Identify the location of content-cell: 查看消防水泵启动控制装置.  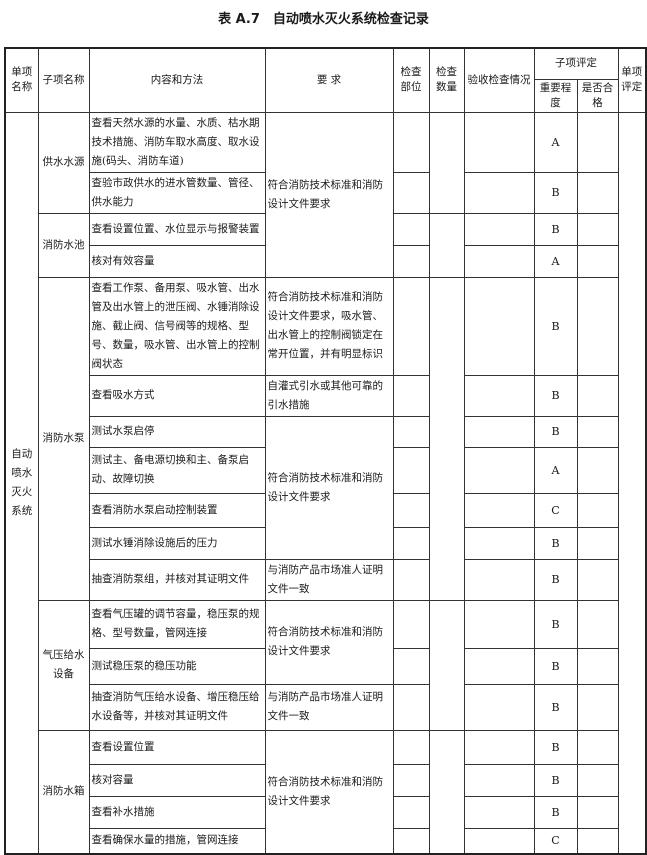
(177, 510).